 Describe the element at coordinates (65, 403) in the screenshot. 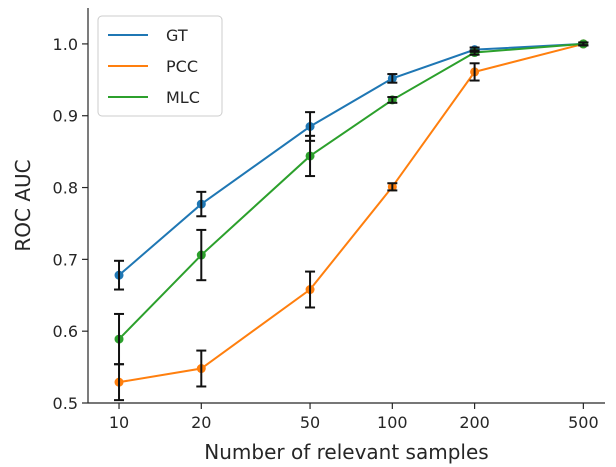

I see `y-tick-label: 0.5` at that location.